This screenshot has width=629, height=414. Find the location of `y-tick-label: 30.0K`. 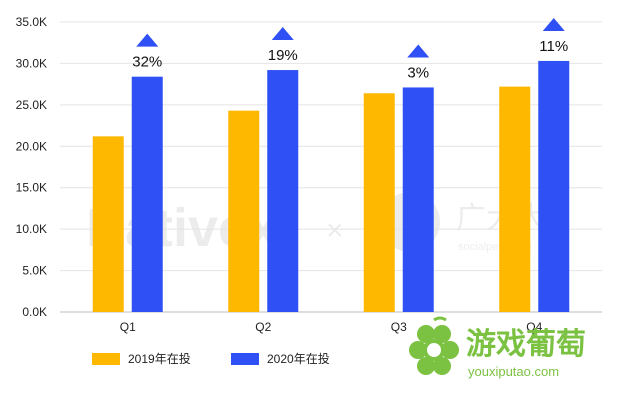

y-tick-label: 30.0K is located at coordinates (31, 63).